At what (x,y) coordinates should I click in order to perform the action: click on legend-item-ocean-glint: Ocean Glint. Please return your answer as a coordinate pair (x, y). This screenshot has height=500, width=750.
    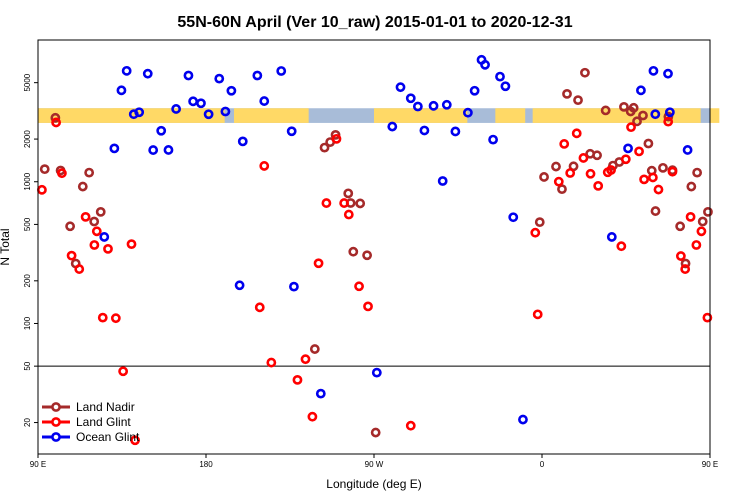
    Looking at the image, I should click on (91, 437).